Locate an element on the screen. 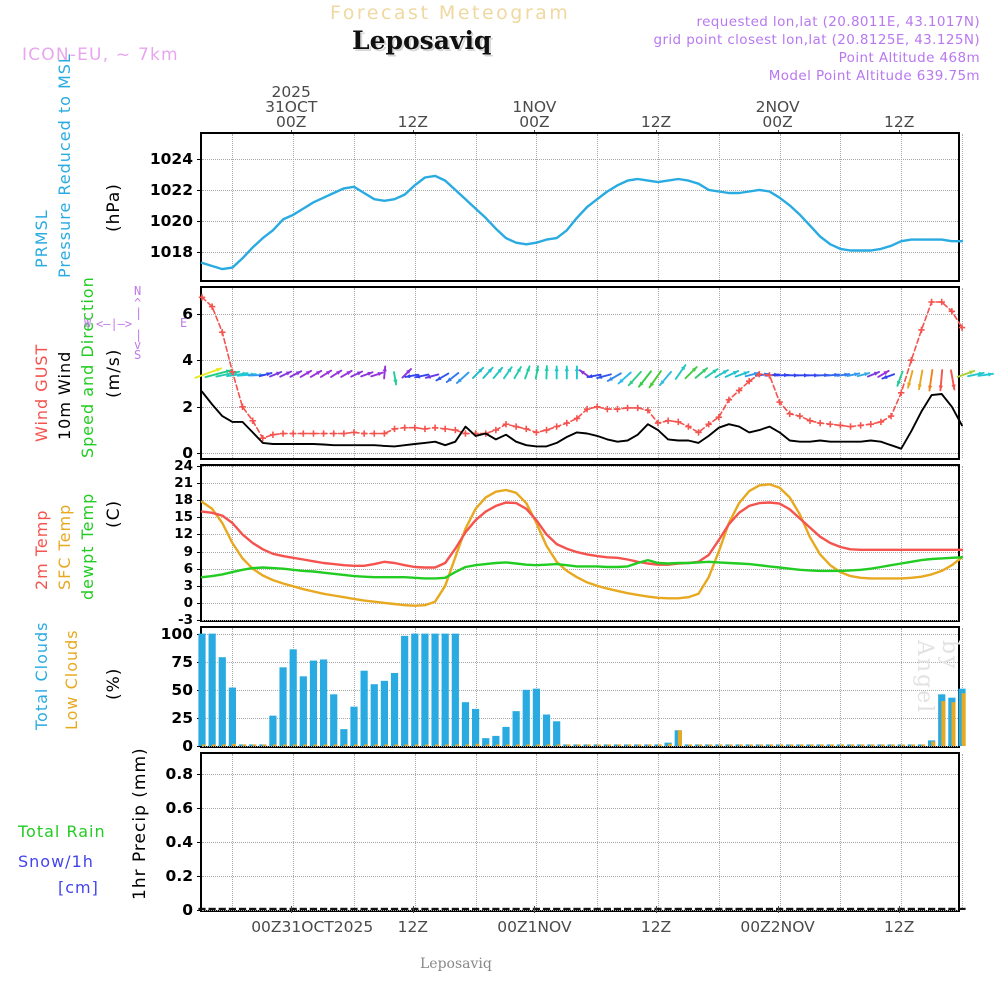 The height and width of the screenshot is (1000, 1000). y-axis-label: 0.6 is located at coordinates (179, 808).